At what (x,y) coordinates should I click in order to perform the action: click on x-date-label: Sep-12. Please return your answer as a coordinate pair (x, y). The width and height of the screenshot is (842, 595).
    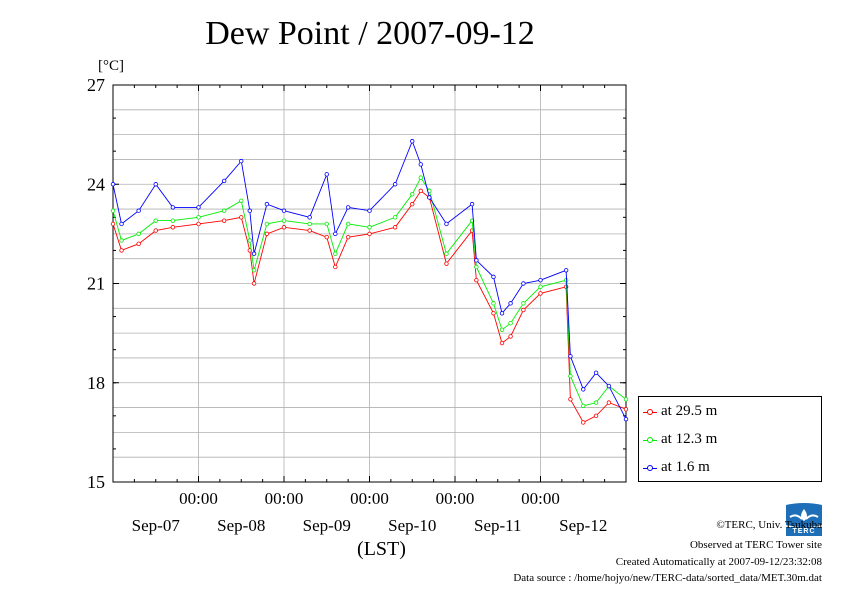
    Looking at the image, I should click on (583, 525).